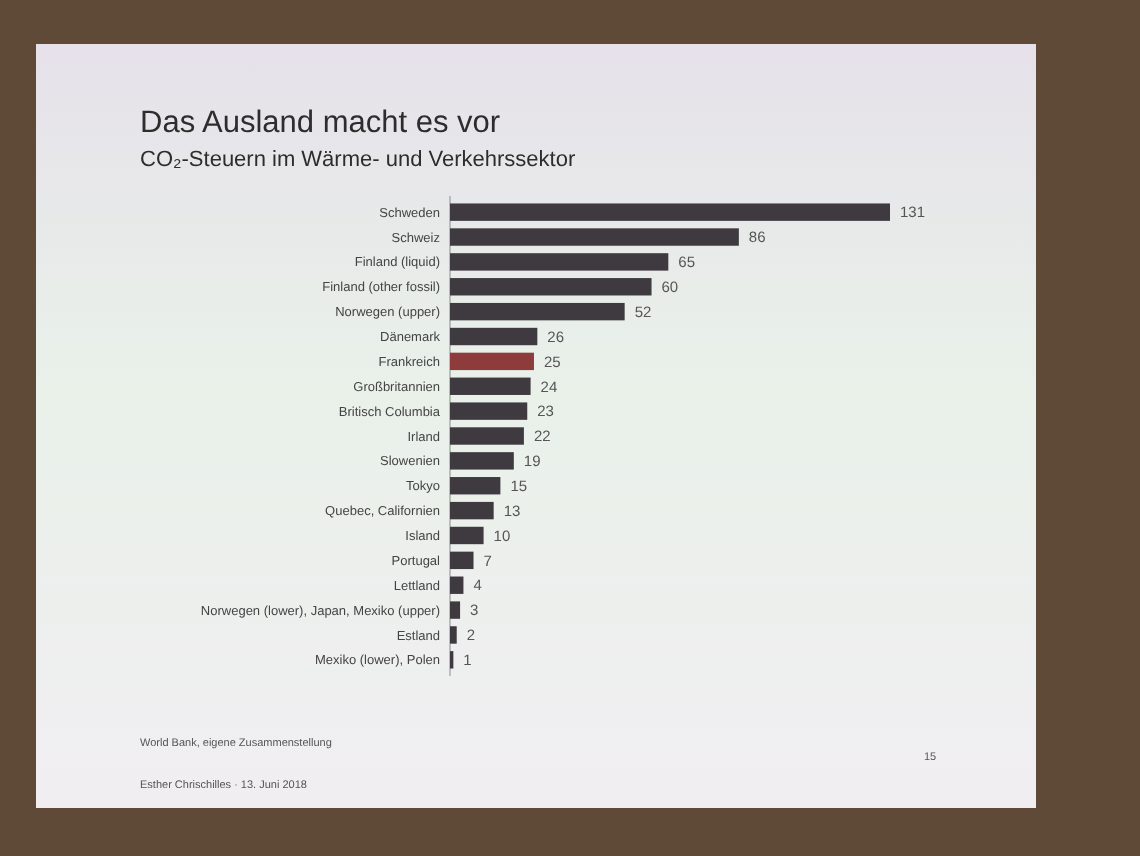  Describe the element at coordinates (320, 123) in the screenshot. I see `chart-title: Das Ausland macht es vor` at that location.